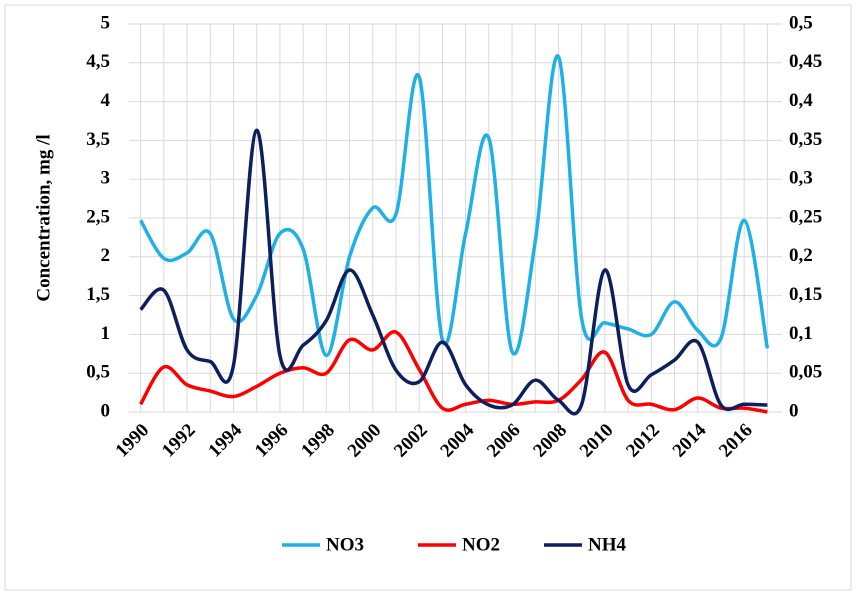  What do you see at coordinates (801, 333) in the screenshot?
I see `y2-tick-label: 0,1` at bounding box center [801, 333].